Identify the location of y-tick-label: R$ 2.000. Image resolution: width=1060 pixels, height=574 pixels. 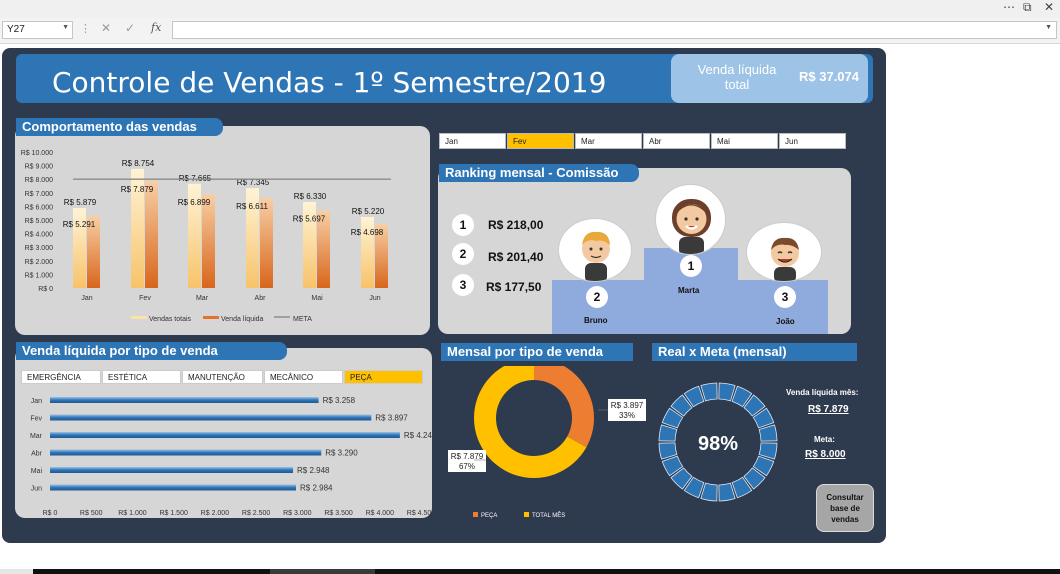
(39, 262).